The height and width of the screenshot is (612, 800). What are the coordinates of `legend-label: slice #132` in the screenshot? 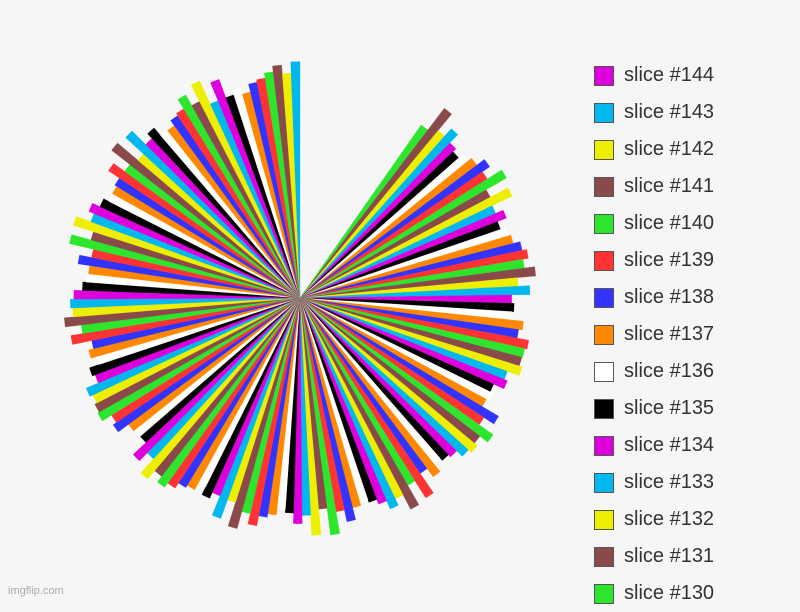 It's located at (669, 519).